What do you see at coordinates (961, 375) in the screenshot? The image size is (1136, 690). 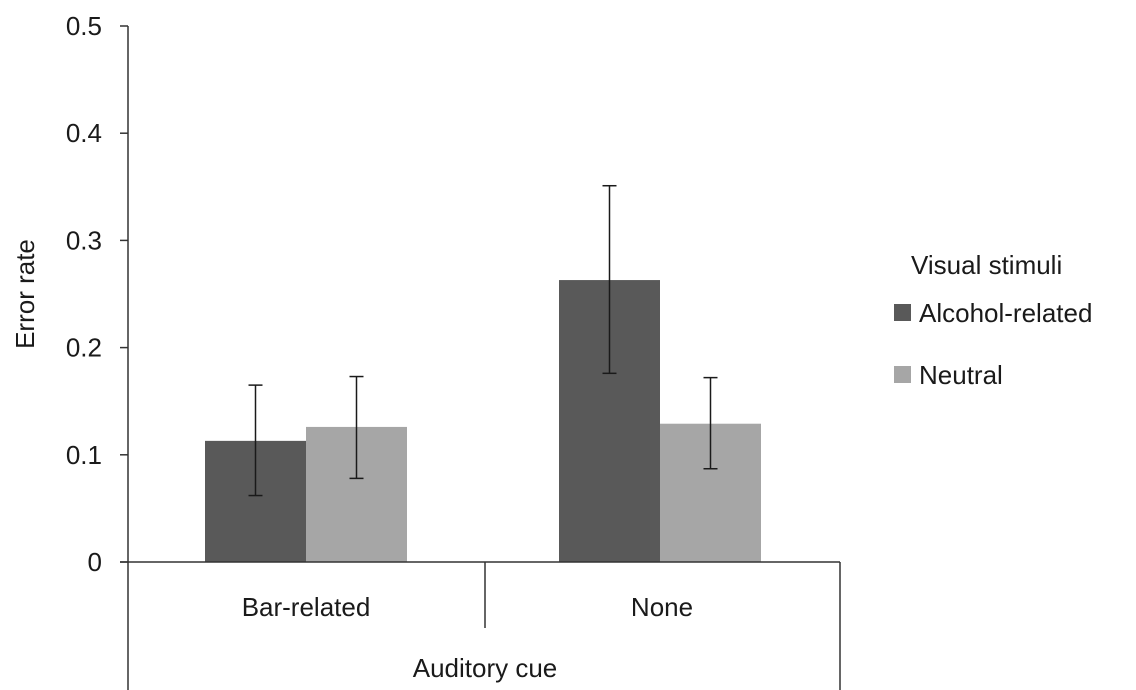 I see `legend-label: Neutral` at bounding box center [961, 375].